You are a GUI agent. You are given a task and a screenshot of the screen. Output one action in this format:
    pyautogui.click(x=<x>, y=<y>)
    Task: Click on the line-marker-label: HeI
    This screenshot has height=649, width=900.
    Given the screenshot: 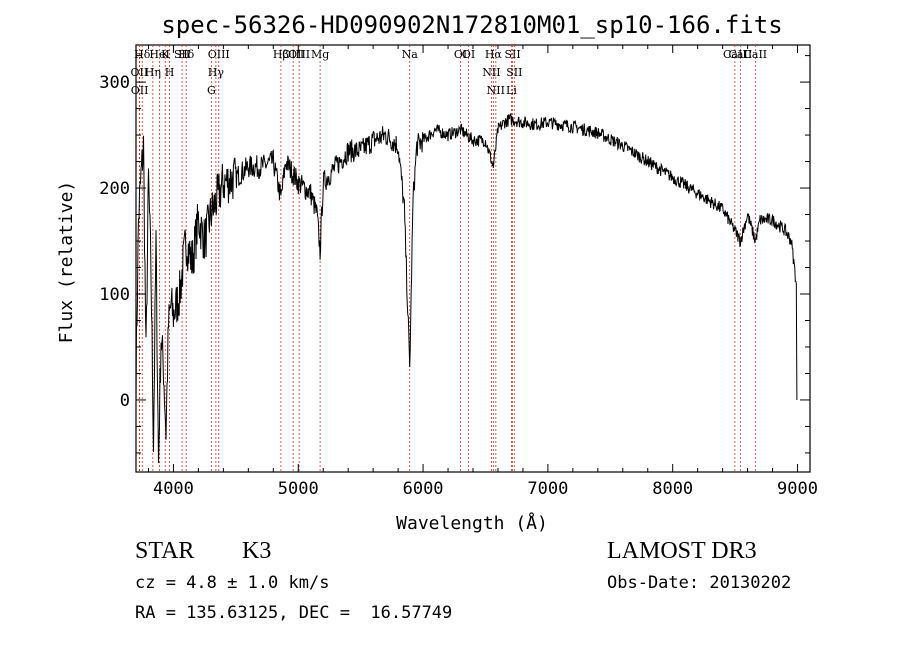 What is the action you would take?
    pyautogui.click(x=159, y=54)
    